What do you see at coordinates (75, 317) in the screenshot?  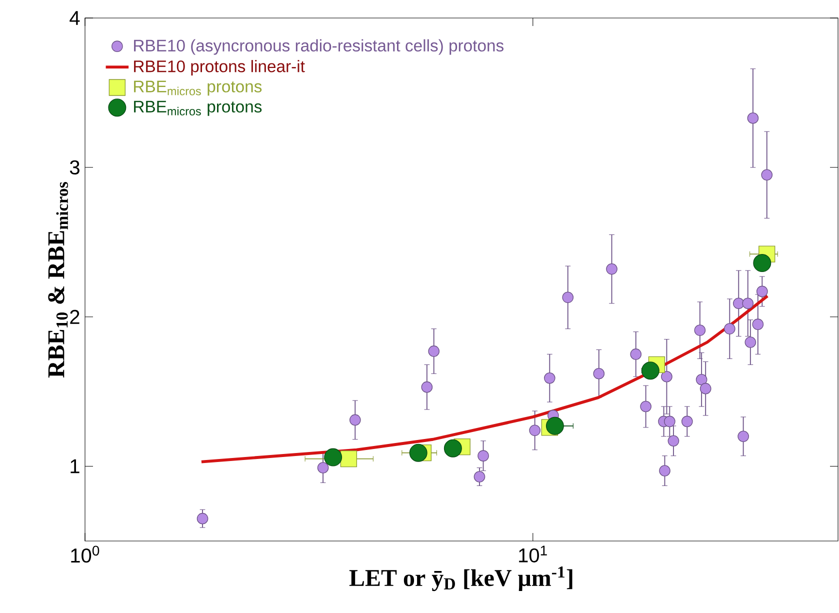 I see `y-tick-label: 2` at bounding box center [75, 317].